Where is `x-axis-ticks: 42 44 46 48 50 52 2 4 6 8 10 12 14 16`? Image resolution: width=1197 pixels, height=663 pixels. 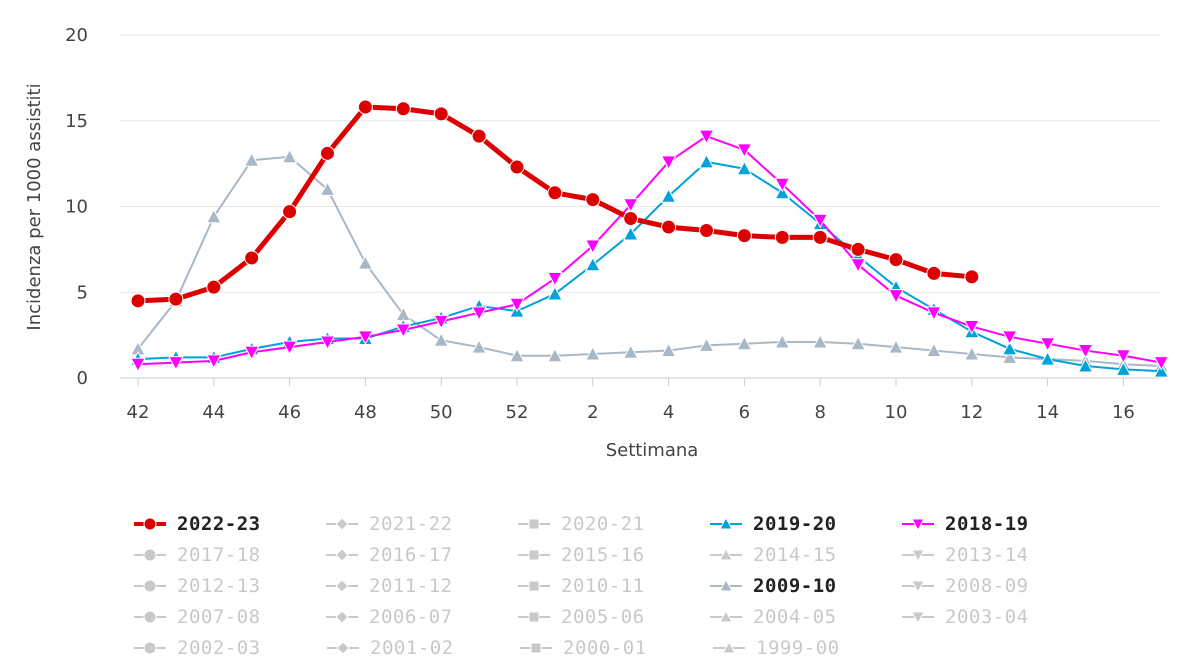 x-axis-ticks: 42 44 46 48 50 52 2 4 6 8 10 12 14 16 is located at coordinates (631, 400).